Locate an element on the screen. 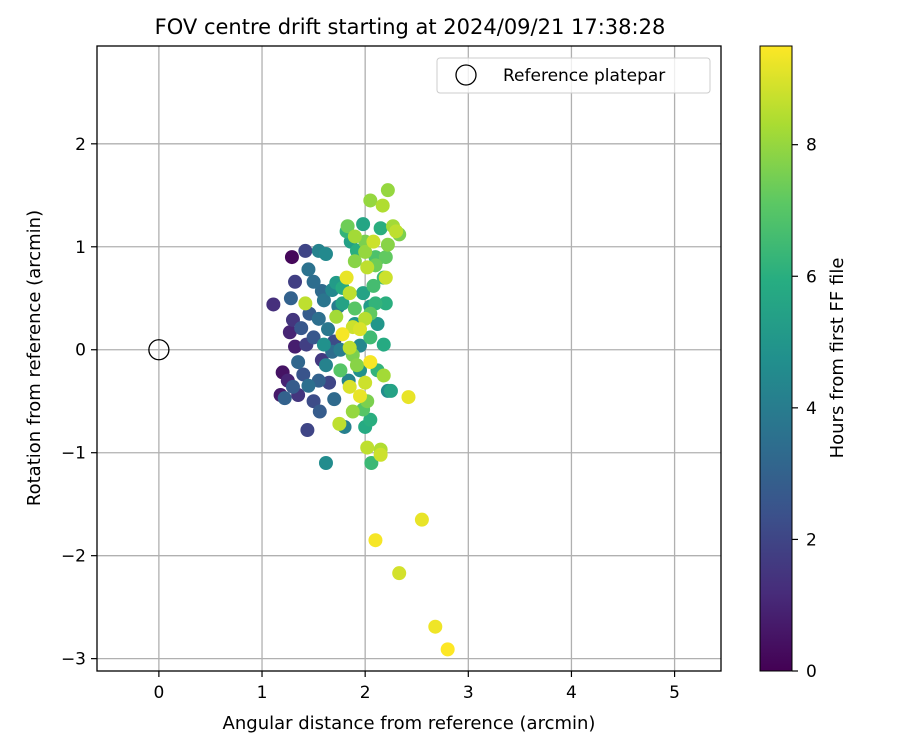 Image resolution: width=900 pixels, height=754 pixels. data-points is located at coordinates (360, 420).